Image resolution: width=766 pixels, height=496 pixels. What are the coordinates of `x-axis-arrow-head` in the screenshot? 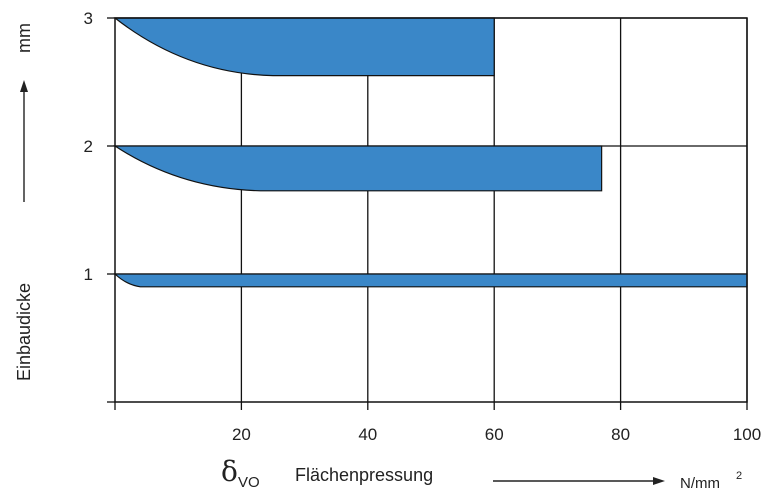 It's located at (659, 481).